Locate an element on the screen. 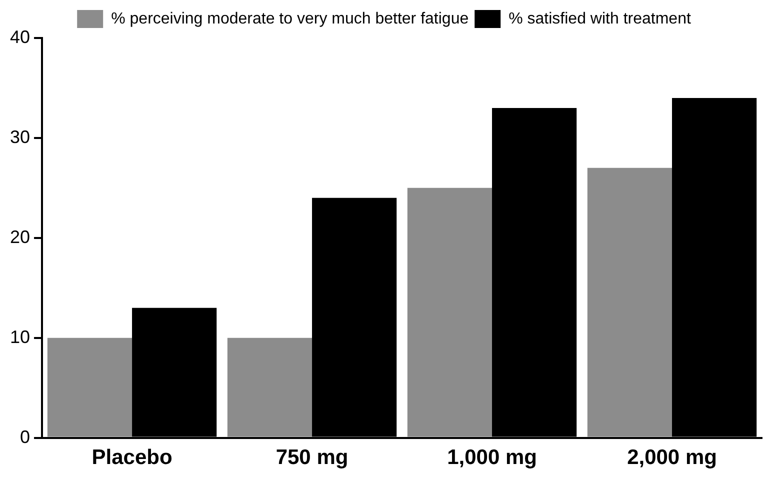  x-tick-label: Placebo is located at coordinates (132, 458).